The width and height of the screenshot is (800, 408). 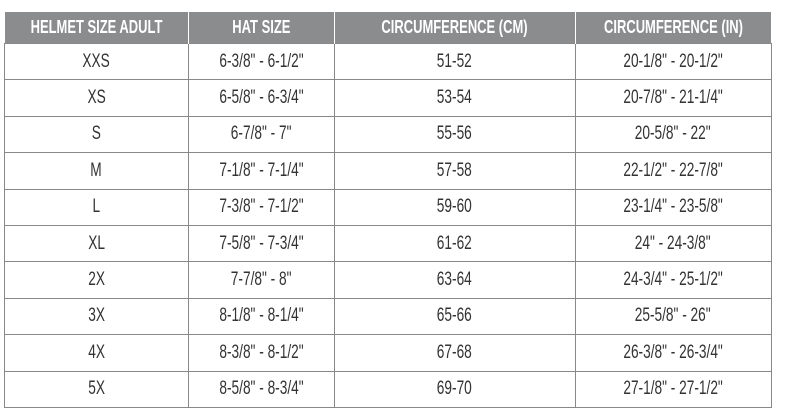 I want to click on cell-text: 55-56, so click(x=454, y=134).